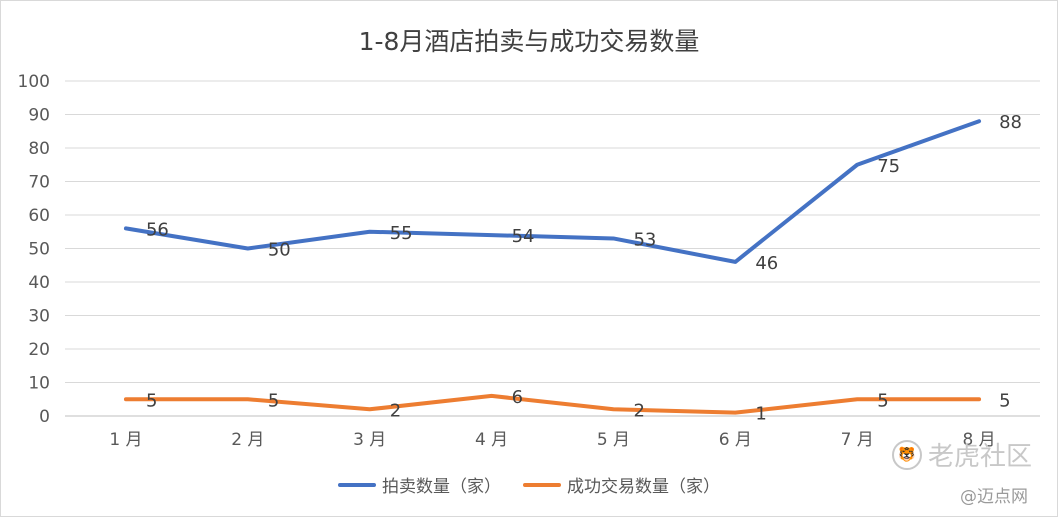 The image size is (1058, 517). What do you see at coordinates (980, 457) in the screenshot?
I see `watermark-main-text: 老虎社区` at bounding box center [980, 457].